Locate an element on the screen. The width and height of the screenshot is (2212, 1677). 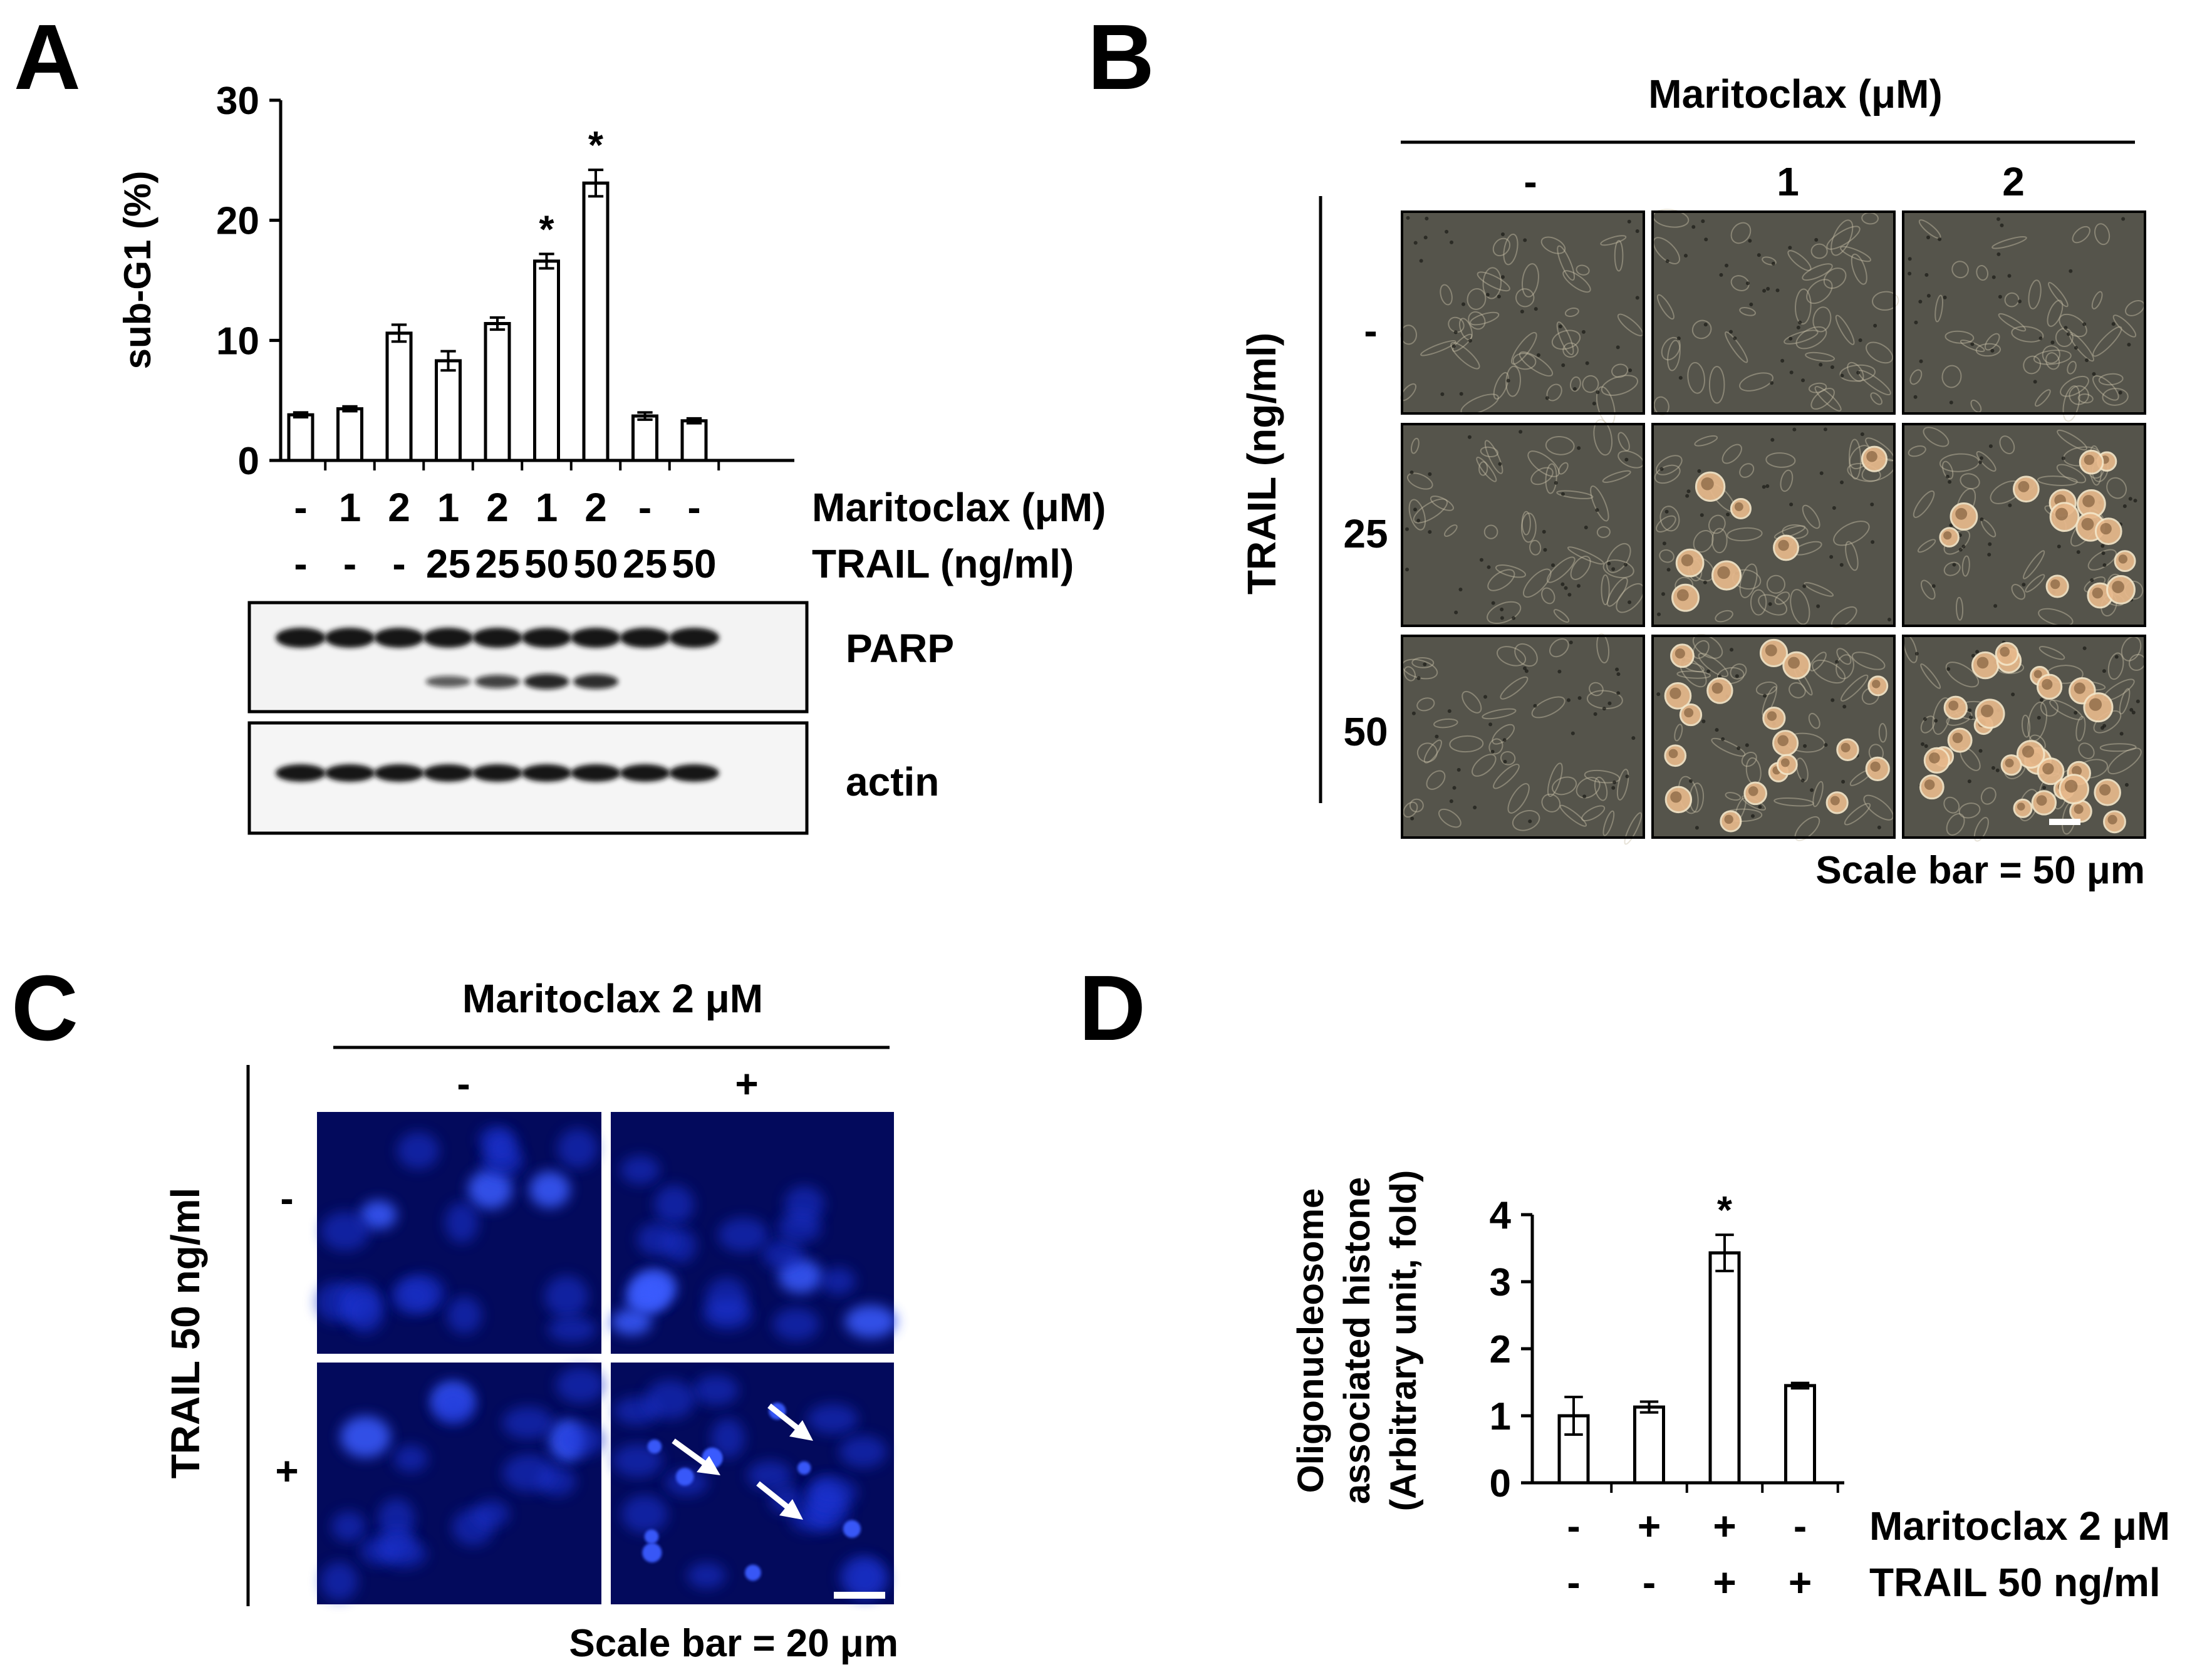
panel-d-bars is located at coordinates (1686, 1368).